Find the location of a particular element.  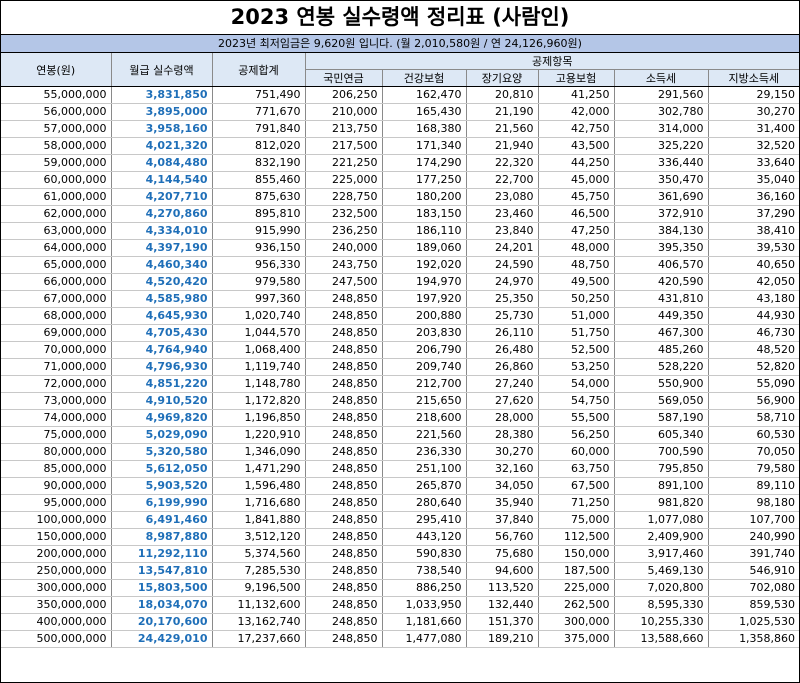

income-tax-cell: 8,595,330 is located at coordinates (661, 605).